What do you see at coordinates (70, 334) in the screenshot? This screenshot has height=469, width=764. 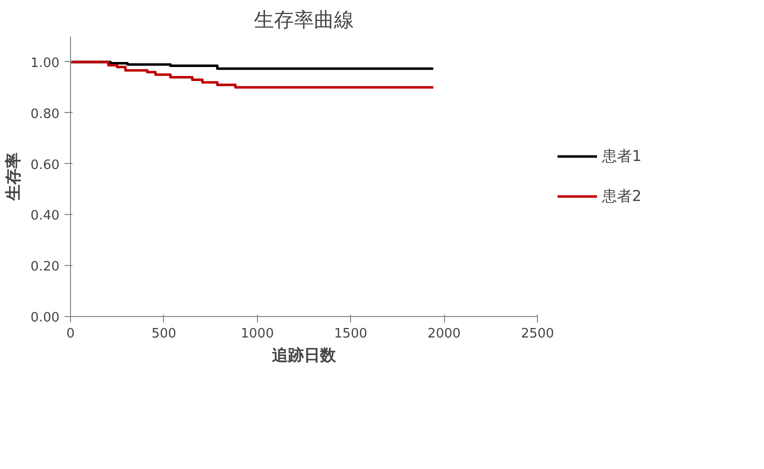 I see `x-tick-label: 0` at bounding box center [70, 334].